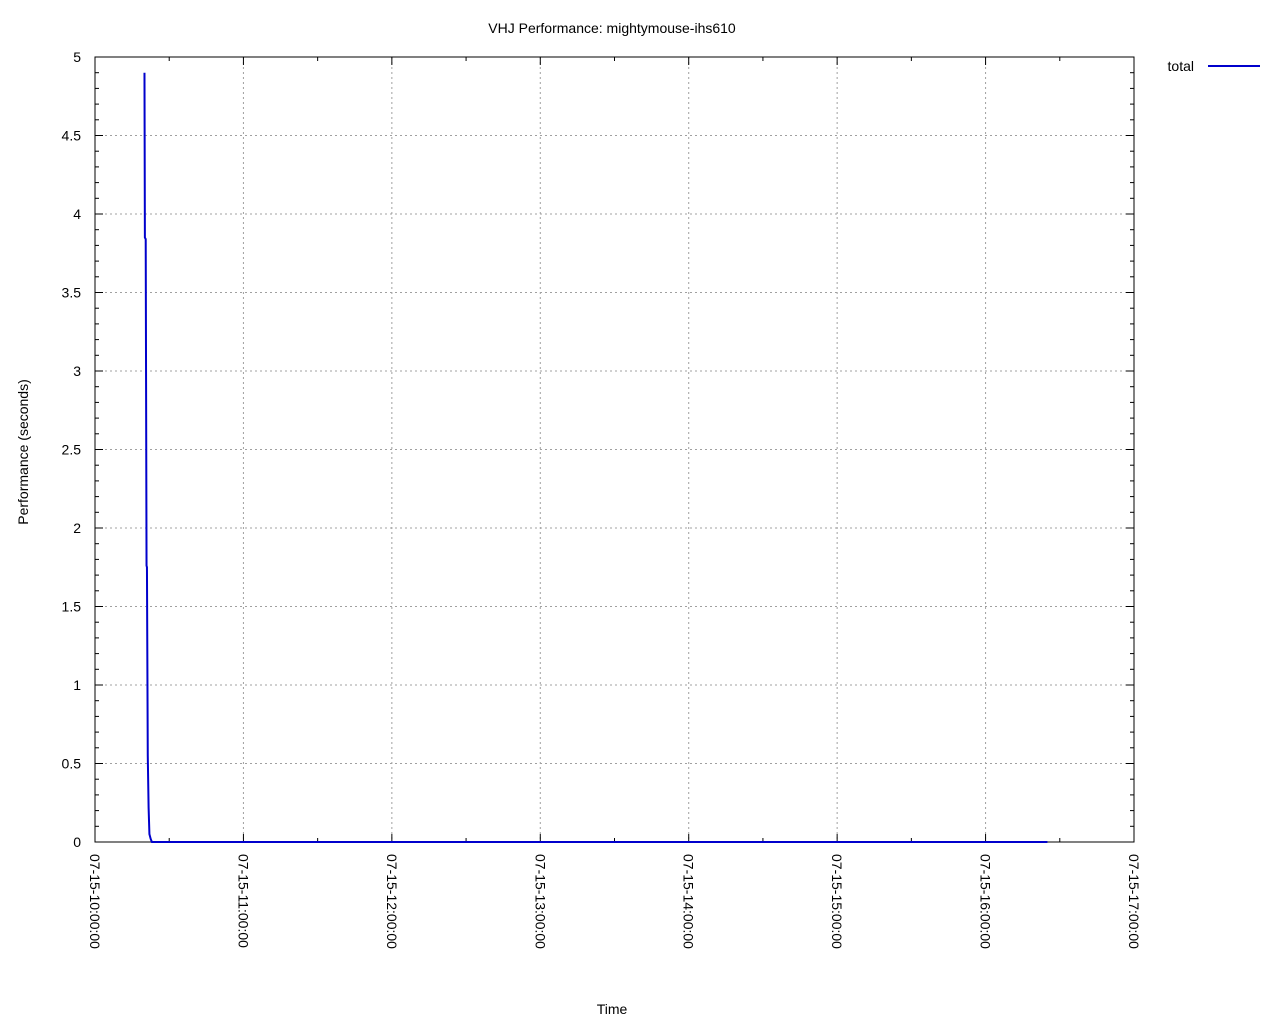 The image size is (1280, 1024). What do you see at coordinates (77, 371) in the screenshot?
I see `y-tick-label: 3` at bounding box center [77, 371].